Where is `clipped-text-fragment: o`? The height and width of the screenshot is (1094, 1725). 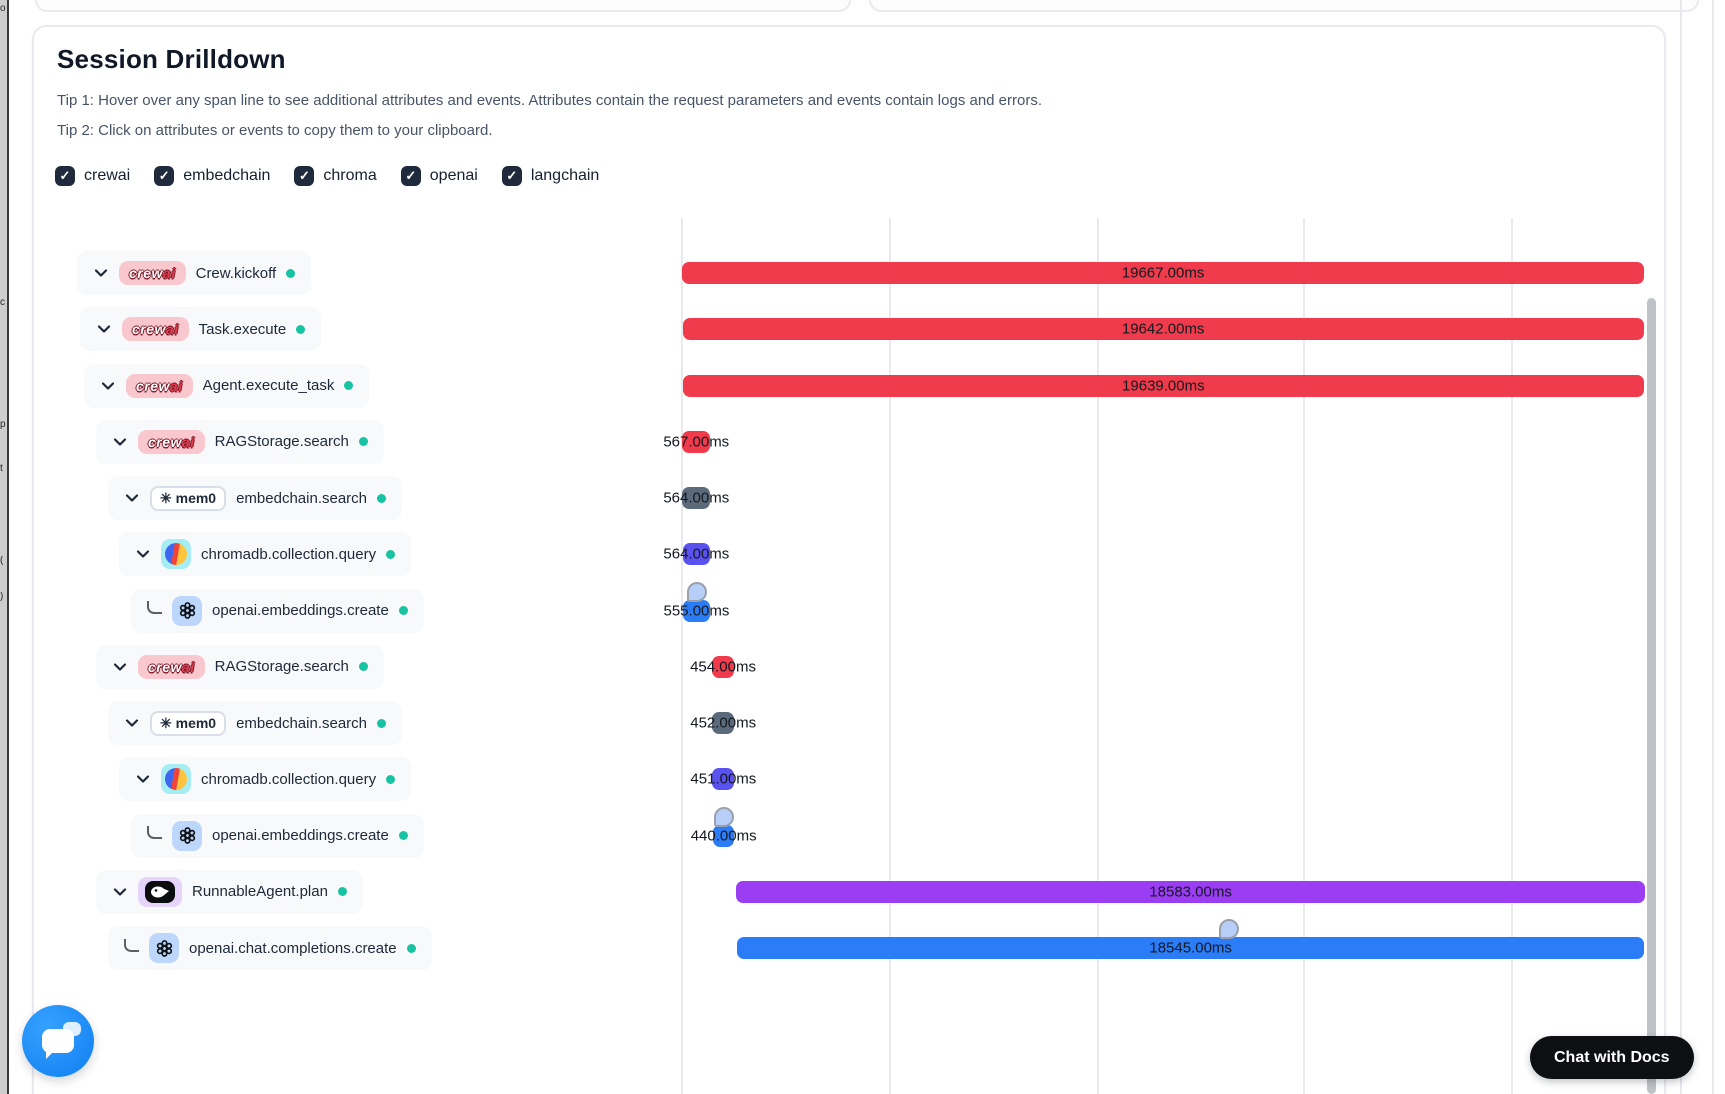
clipped-text-fragment: o is located at coordinates (3, 9).